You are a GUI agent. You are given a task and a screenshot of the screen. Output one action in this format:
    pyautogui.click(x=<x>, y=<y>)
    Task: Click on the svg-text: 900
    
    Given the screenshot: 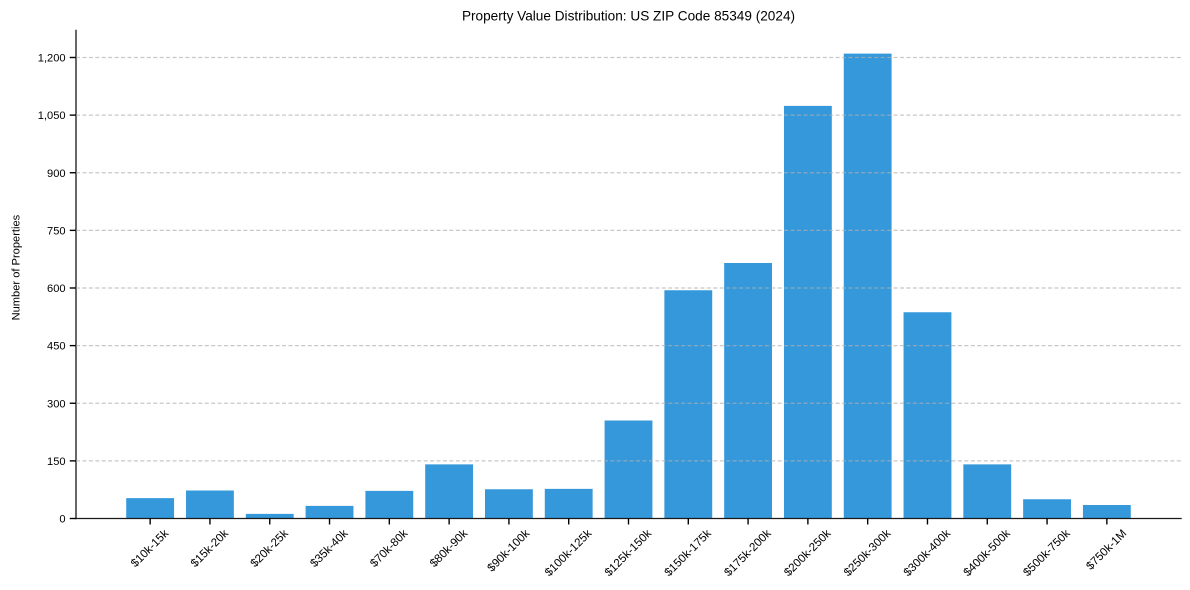 What is the action you would take?
    pyautogui.click(x=56, y=174)
    